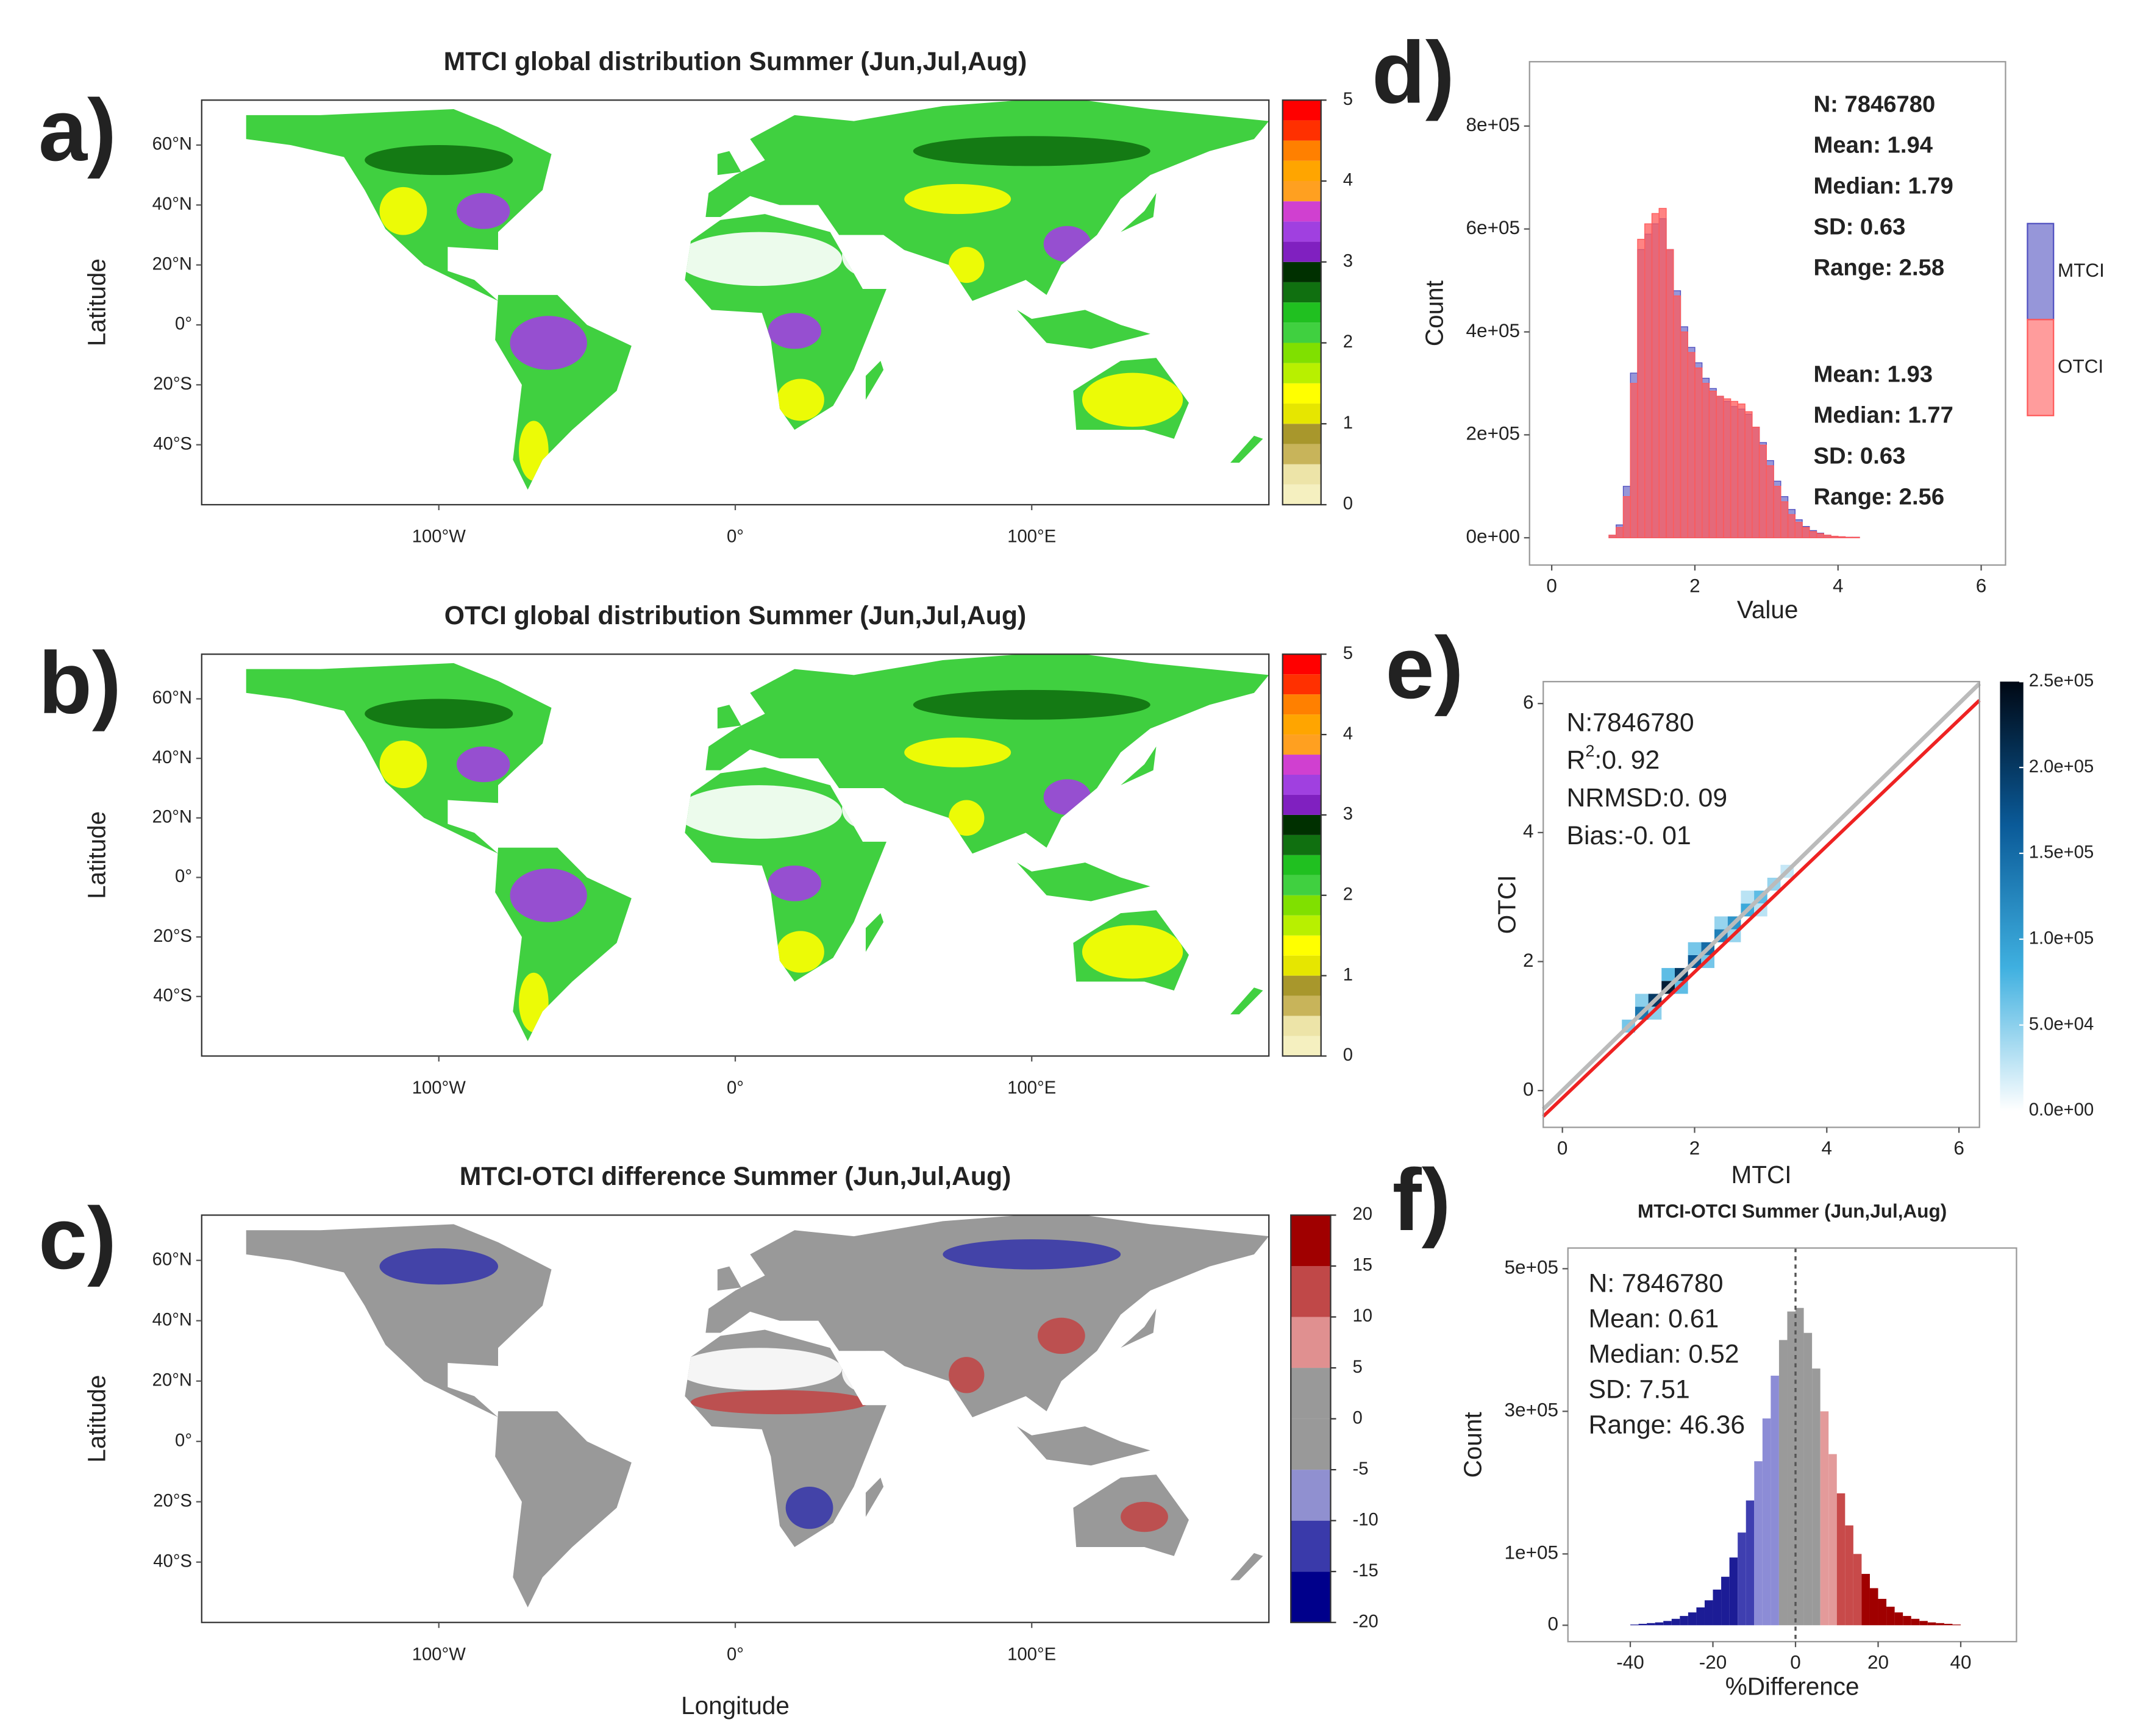  Describe the element at coordinates (1613, 758) in the screenshot. I see `stat-annotation: R2:0. 92` at that location.